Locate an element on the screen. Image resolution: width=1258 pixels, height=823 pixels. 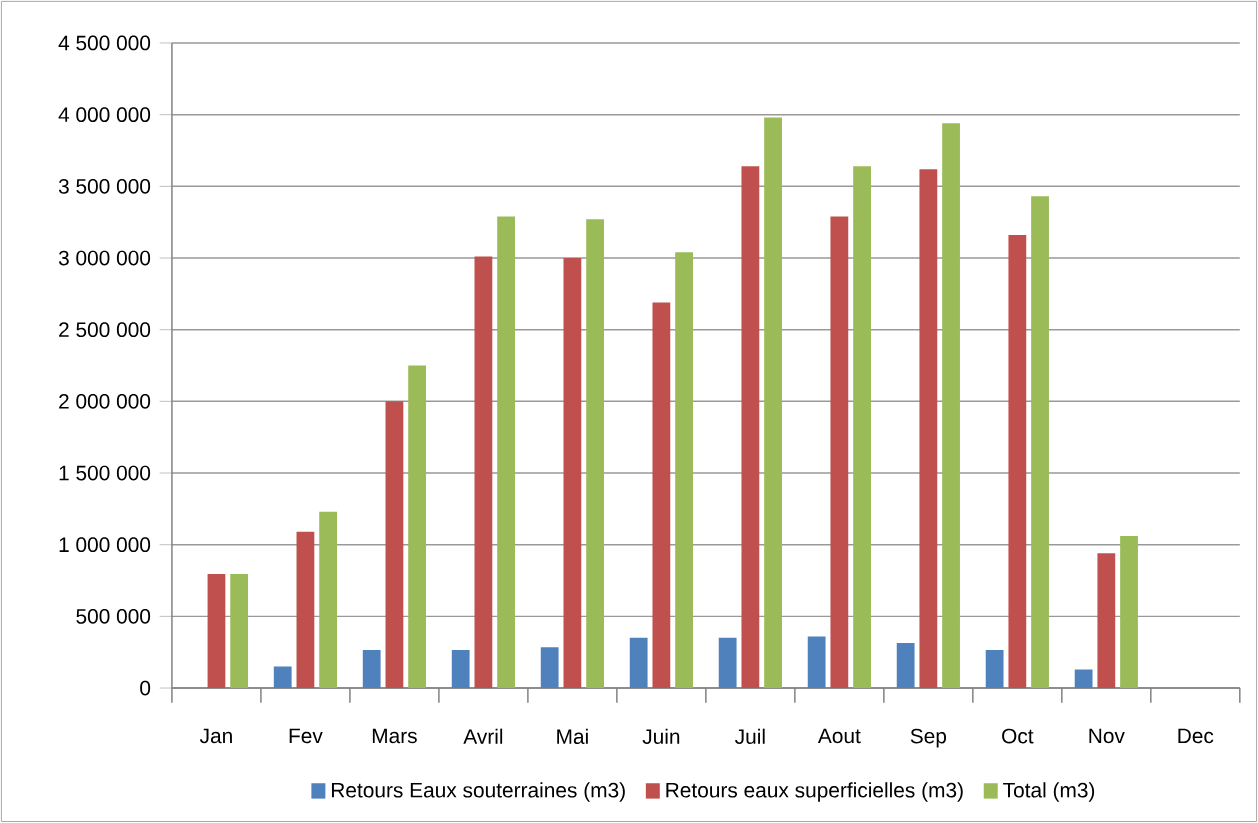
x-tick-label: Jan is located at coordinates (215, 736).